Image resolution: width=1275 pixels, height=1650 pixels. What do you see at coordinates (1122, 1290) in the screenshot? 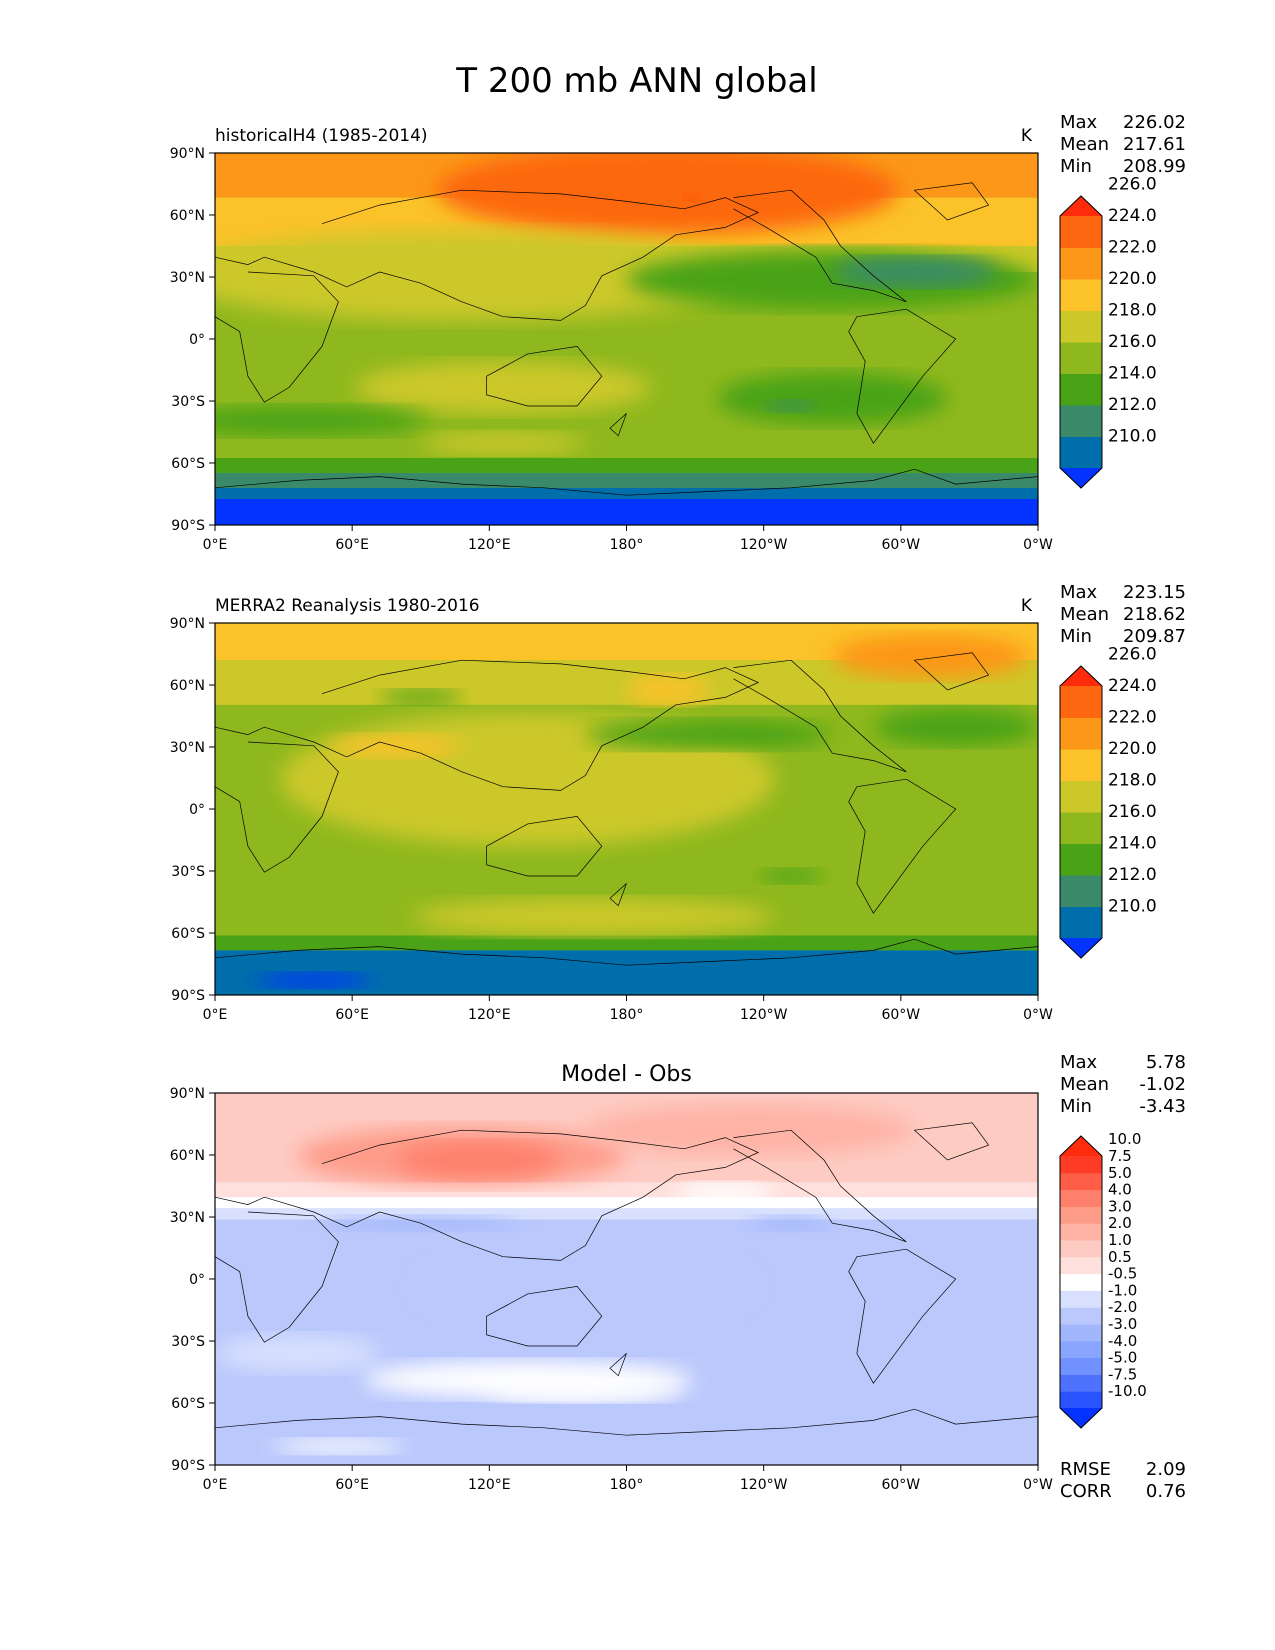
I see `colorbar-label: -1.0` at bounding box center [1122, 1290].